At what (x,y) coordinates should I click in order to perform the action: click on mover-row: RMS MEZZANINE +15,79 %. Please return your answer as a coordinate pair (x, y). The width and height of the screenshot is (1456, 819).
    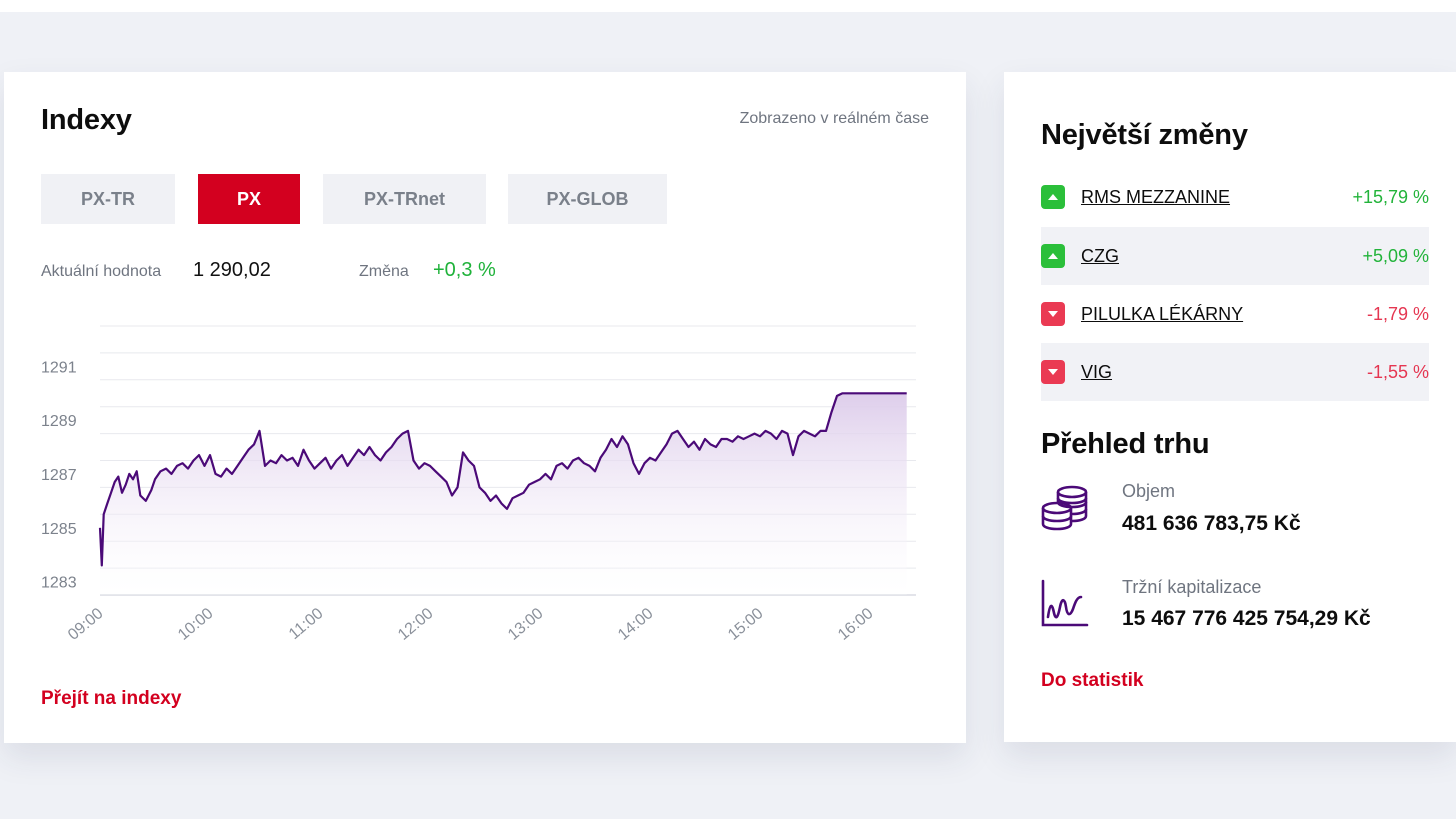
    Looking at the image, I should click on (1235, 197).